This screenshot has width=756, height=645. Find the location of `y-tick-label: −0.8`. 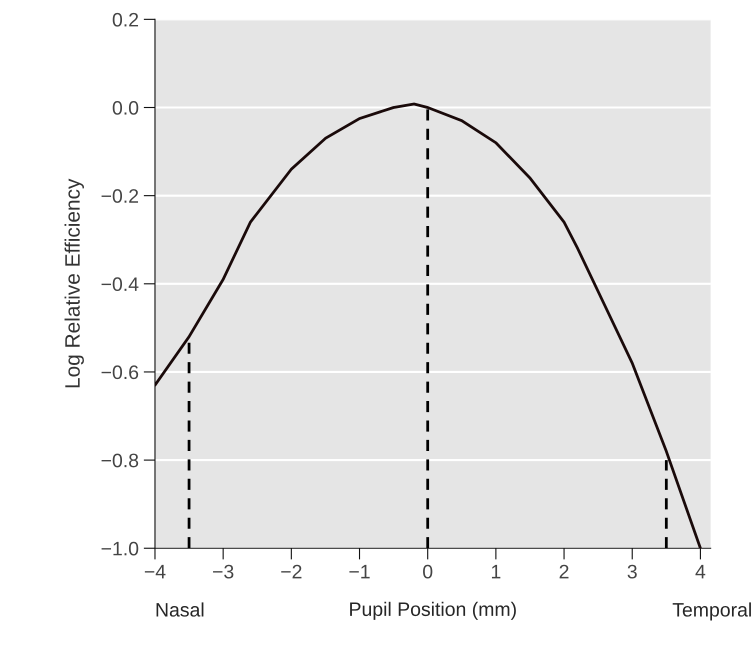

y-tick-label: −0.8 is located at coordinates (120, 461).